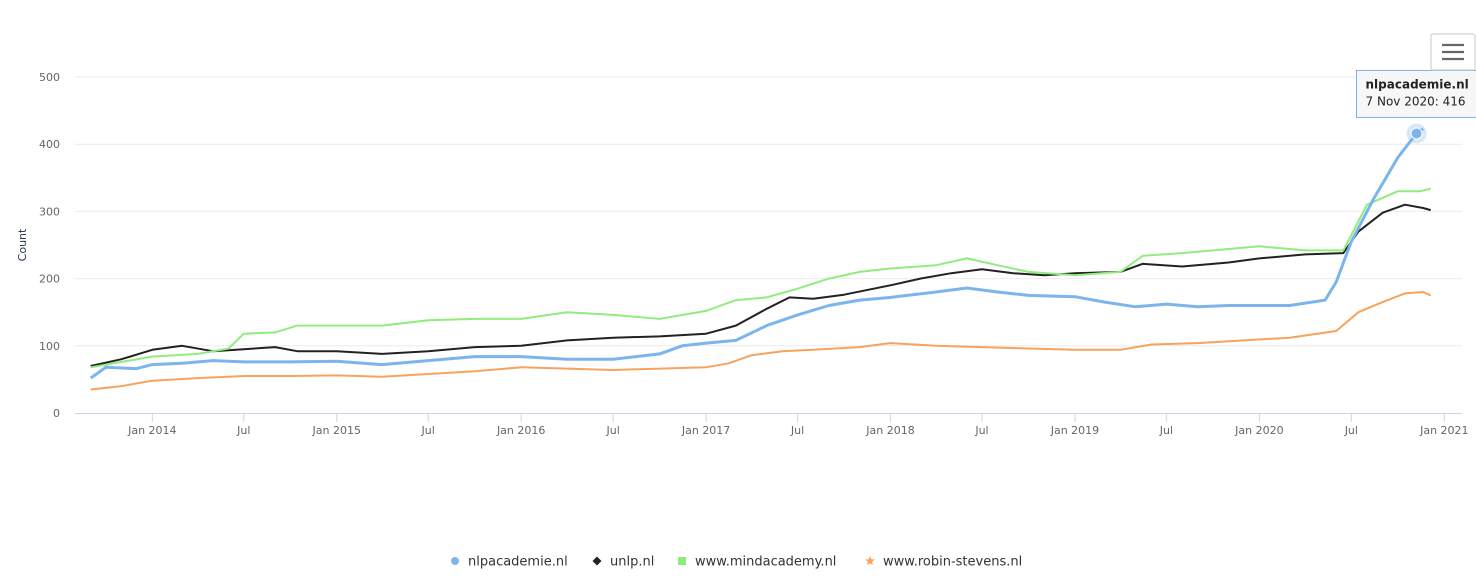 The image size is (1476, 585). What do you see at coordinates (49, 346) in the screenshot?
I see `y-tick-label: 100` at bounding box center [49, 346].